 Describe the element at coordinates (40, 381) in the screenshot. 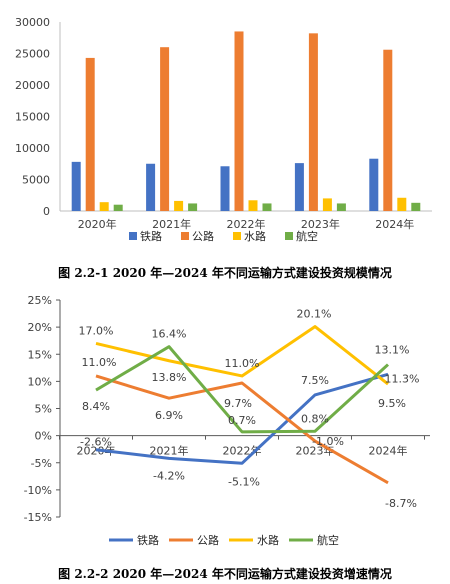

I see `y-tick-label: 10%` at that location.